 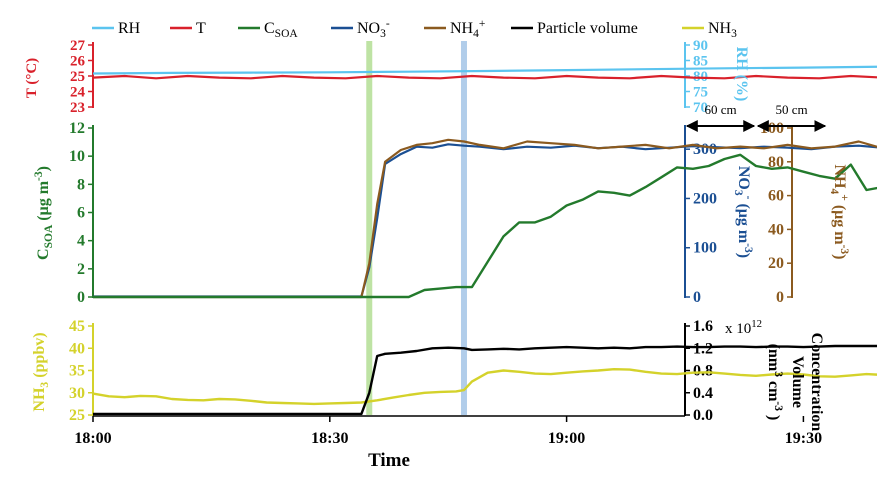 I want to click on middle-right2-tick-label: 100, so click(x=772, y=128).